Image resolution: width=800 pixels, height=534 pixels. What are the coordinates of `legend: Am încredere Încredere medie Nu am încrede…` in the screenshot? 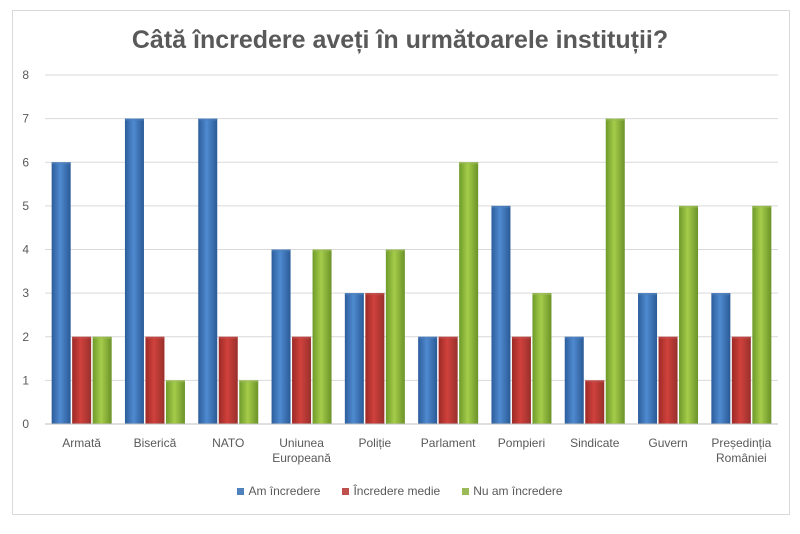 It's located at (400, 491).